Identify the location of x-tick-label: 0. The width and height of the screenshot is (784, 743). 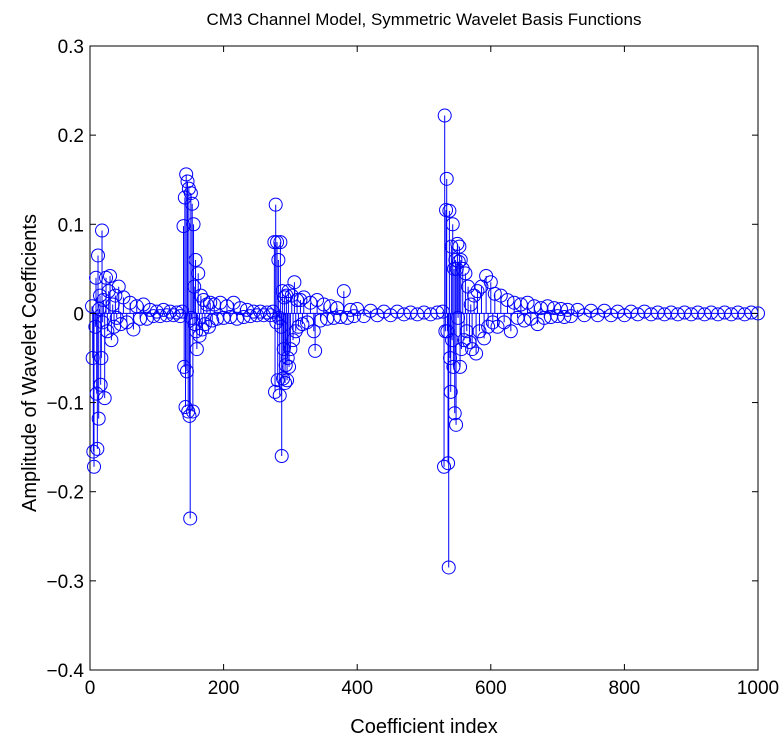
(90, 688).